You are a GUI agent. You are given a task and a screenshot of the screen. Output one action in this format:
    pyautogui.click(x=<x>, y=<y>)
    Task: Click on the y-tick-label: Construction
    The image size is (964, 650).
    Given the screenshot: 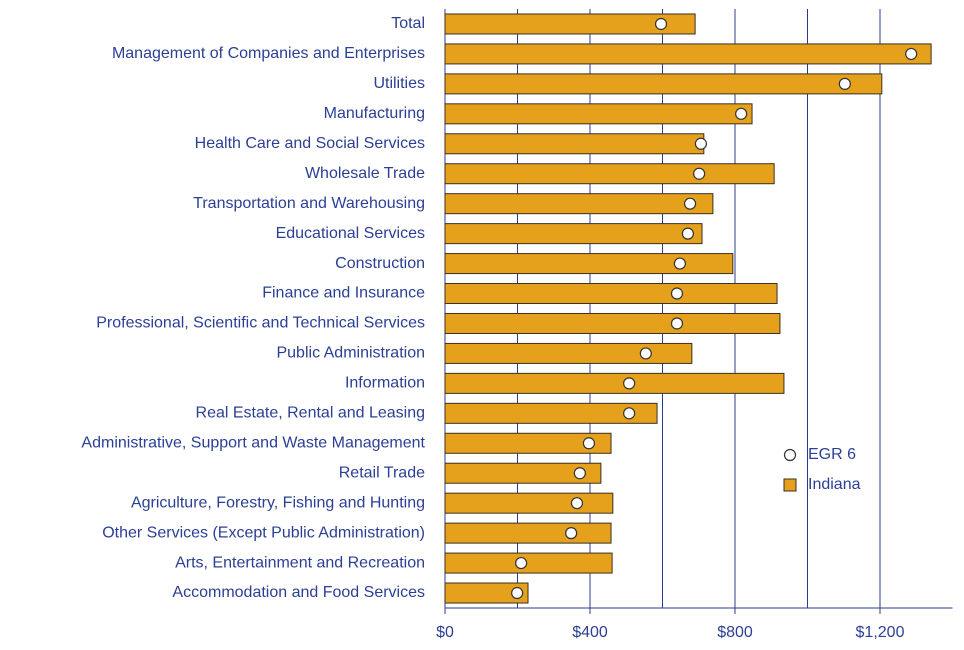 What is the action you would take?
    pyautogui.click(x=380, y=263)
    